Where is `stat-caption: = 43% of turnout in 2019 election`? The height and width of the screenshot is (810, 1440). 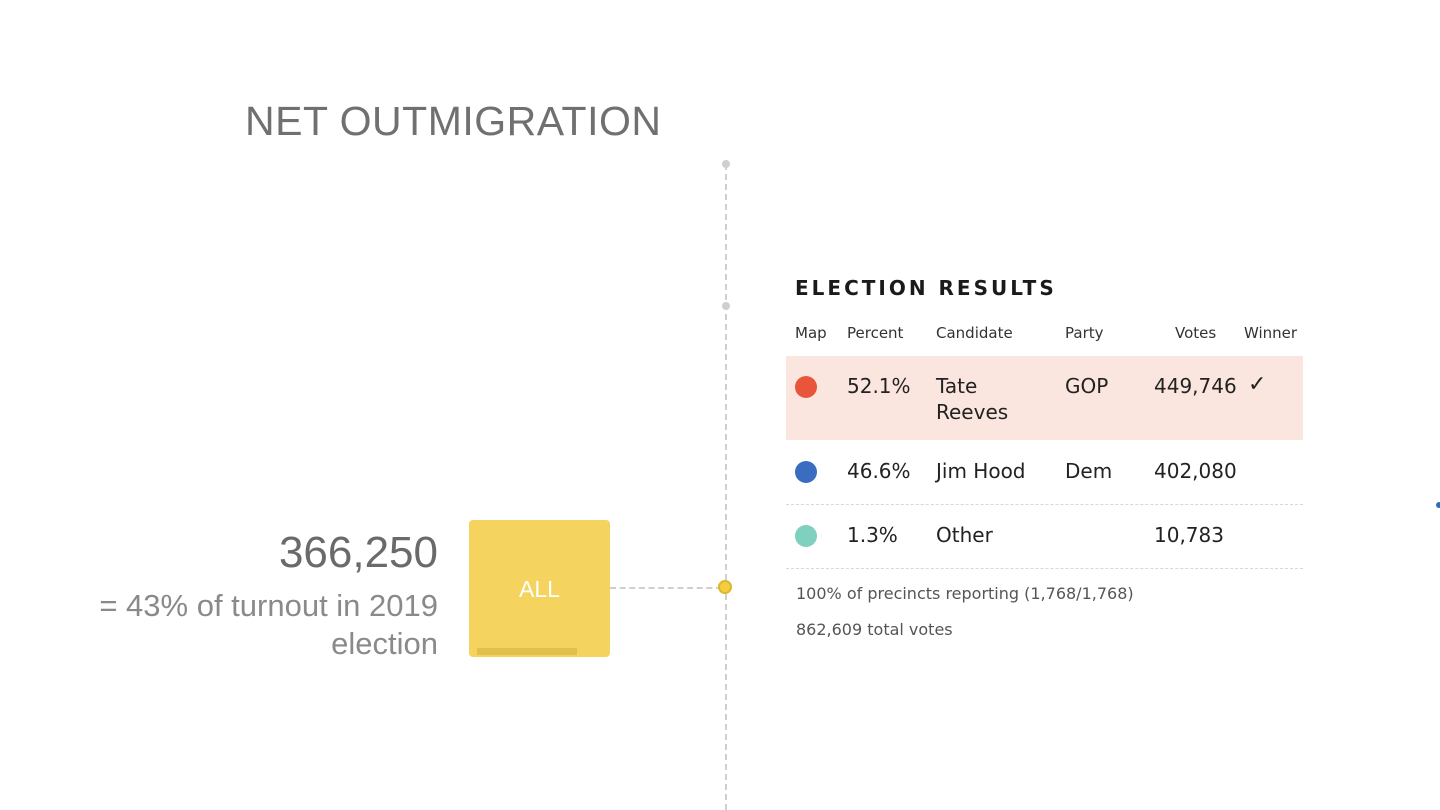 stat-caption: = 43% of turnout in 2019 election is located at coordinates (268, 624).